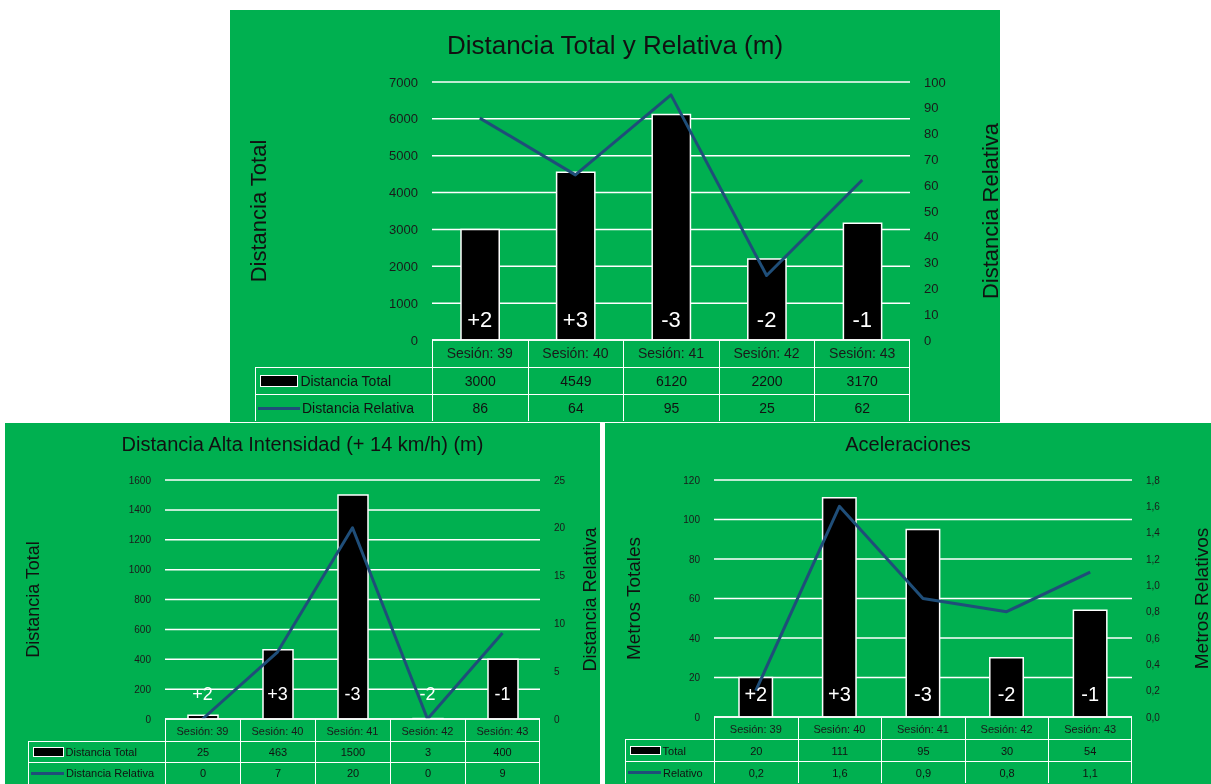 The image size is (1211, 784). What do you see at coordinates (1153, 533) in the screenshot?
I see `y2-tick-label: 1,4` at bounding box center [1153, 533].